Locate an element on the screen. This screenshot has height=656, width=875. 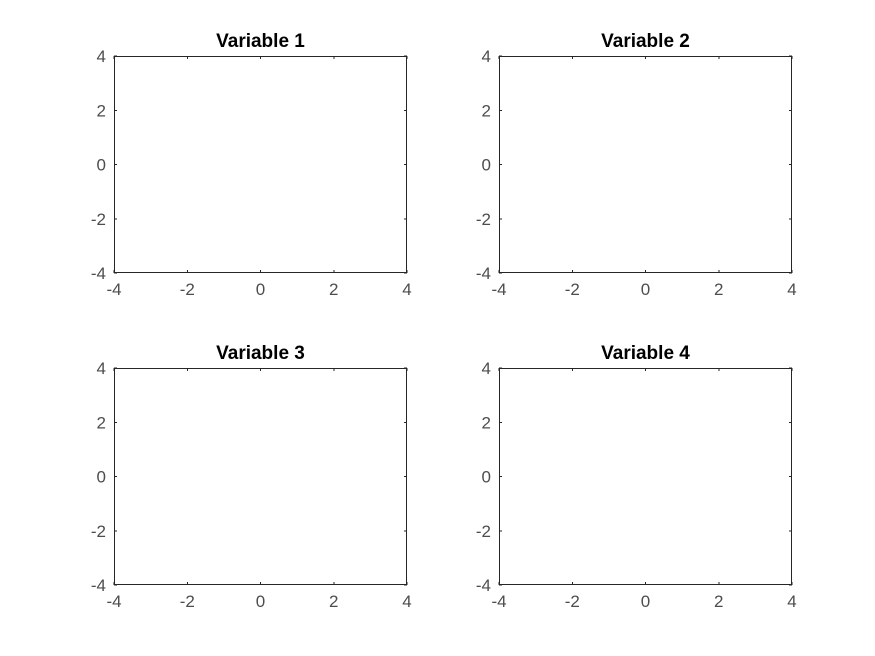
subplot-3: -4 -2 0 2 4 -4 -2 0 2 4 Variable 3 is located at coordinates (251, 477).